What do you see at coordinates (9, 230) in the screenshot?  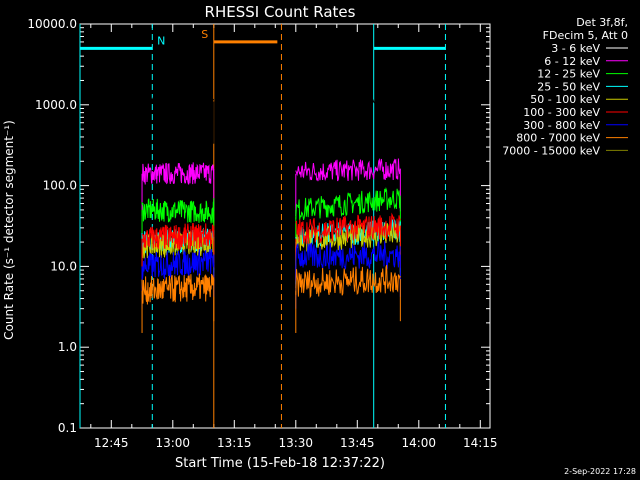 I see `y-axis-label: Count Rate (s⁻¹ detector segment⁻¹)` at bounding box center [9, 230].